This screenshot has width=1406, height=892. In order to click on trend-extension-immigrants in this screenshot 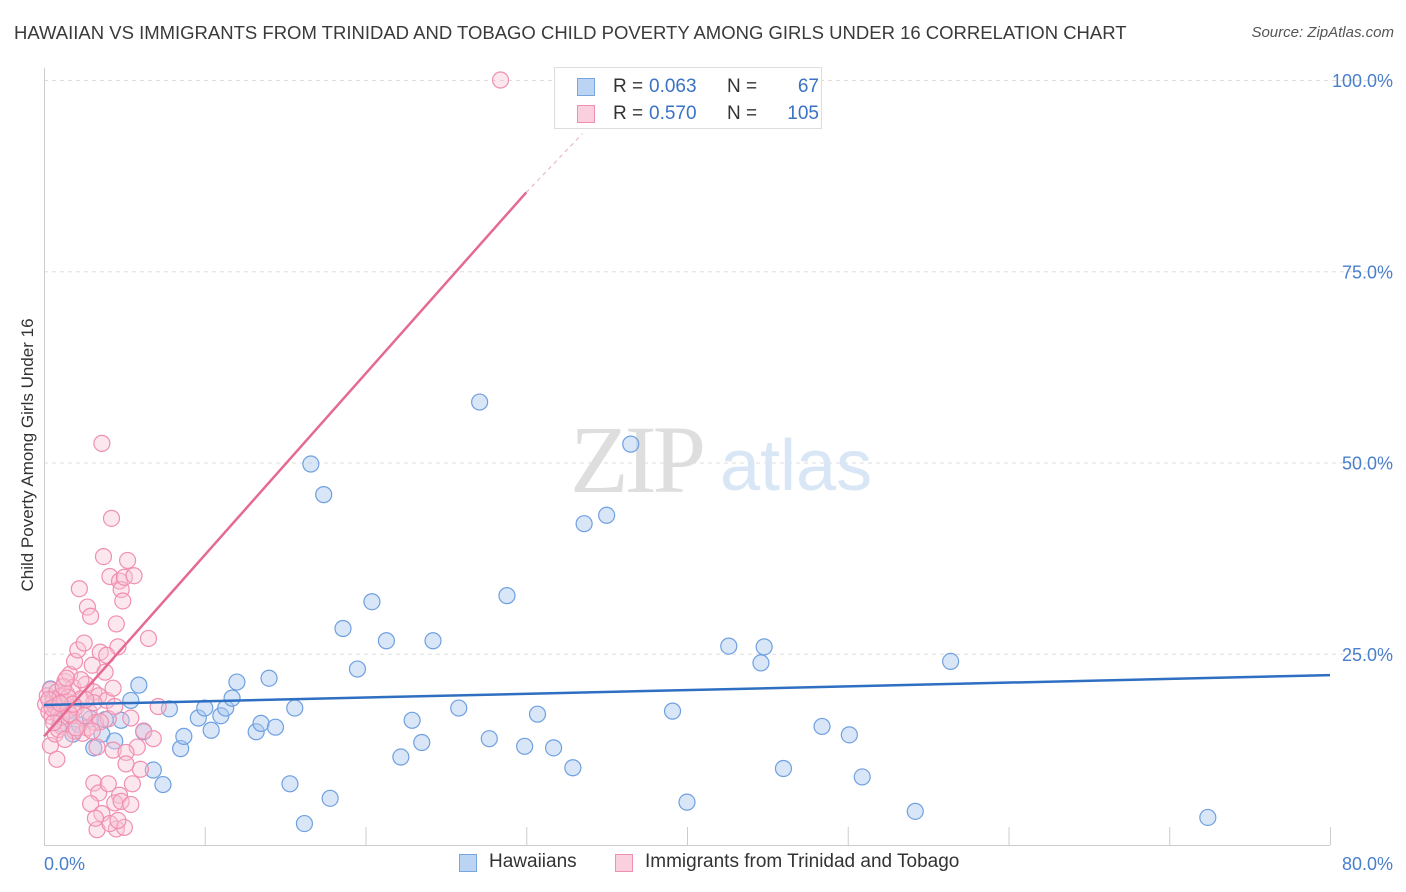, I will do `click(554, 163)`.